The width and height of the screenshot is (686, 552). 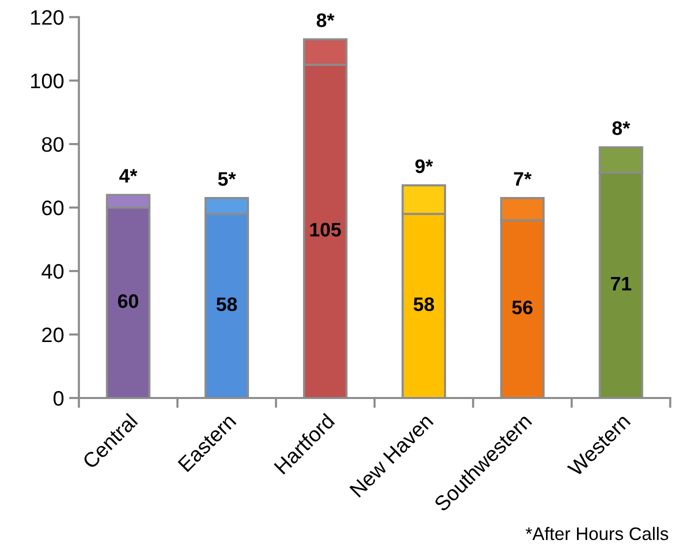 I want to click on y-tick-label: 80, so click(x=53, y=144).